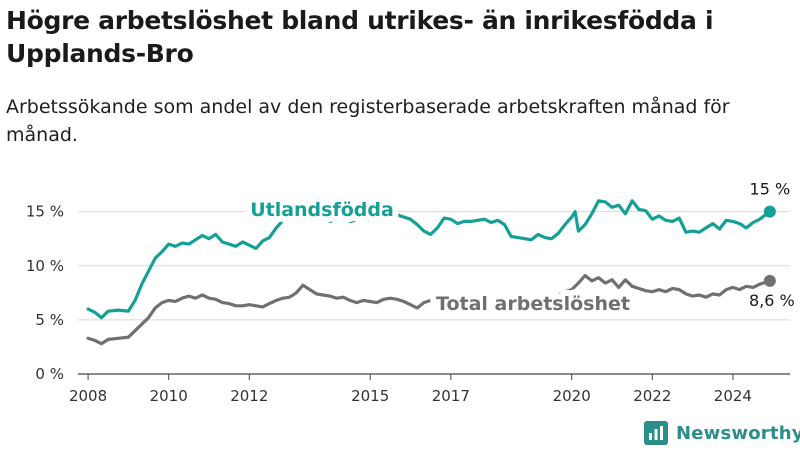 This screenshot has width=800, height=450. Describe the element at coordinates (322, 210) in the screenshot. I see `series-label-foreign: Utlandsfödda` at that location.